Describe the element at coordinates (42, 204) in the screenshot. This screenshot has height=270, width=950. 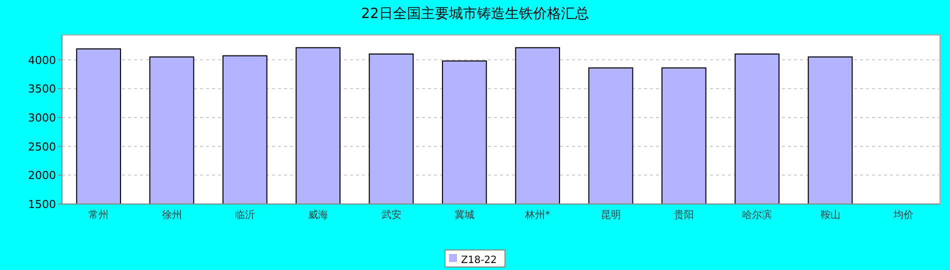
I see `y-tick-label: 1500` at that location.